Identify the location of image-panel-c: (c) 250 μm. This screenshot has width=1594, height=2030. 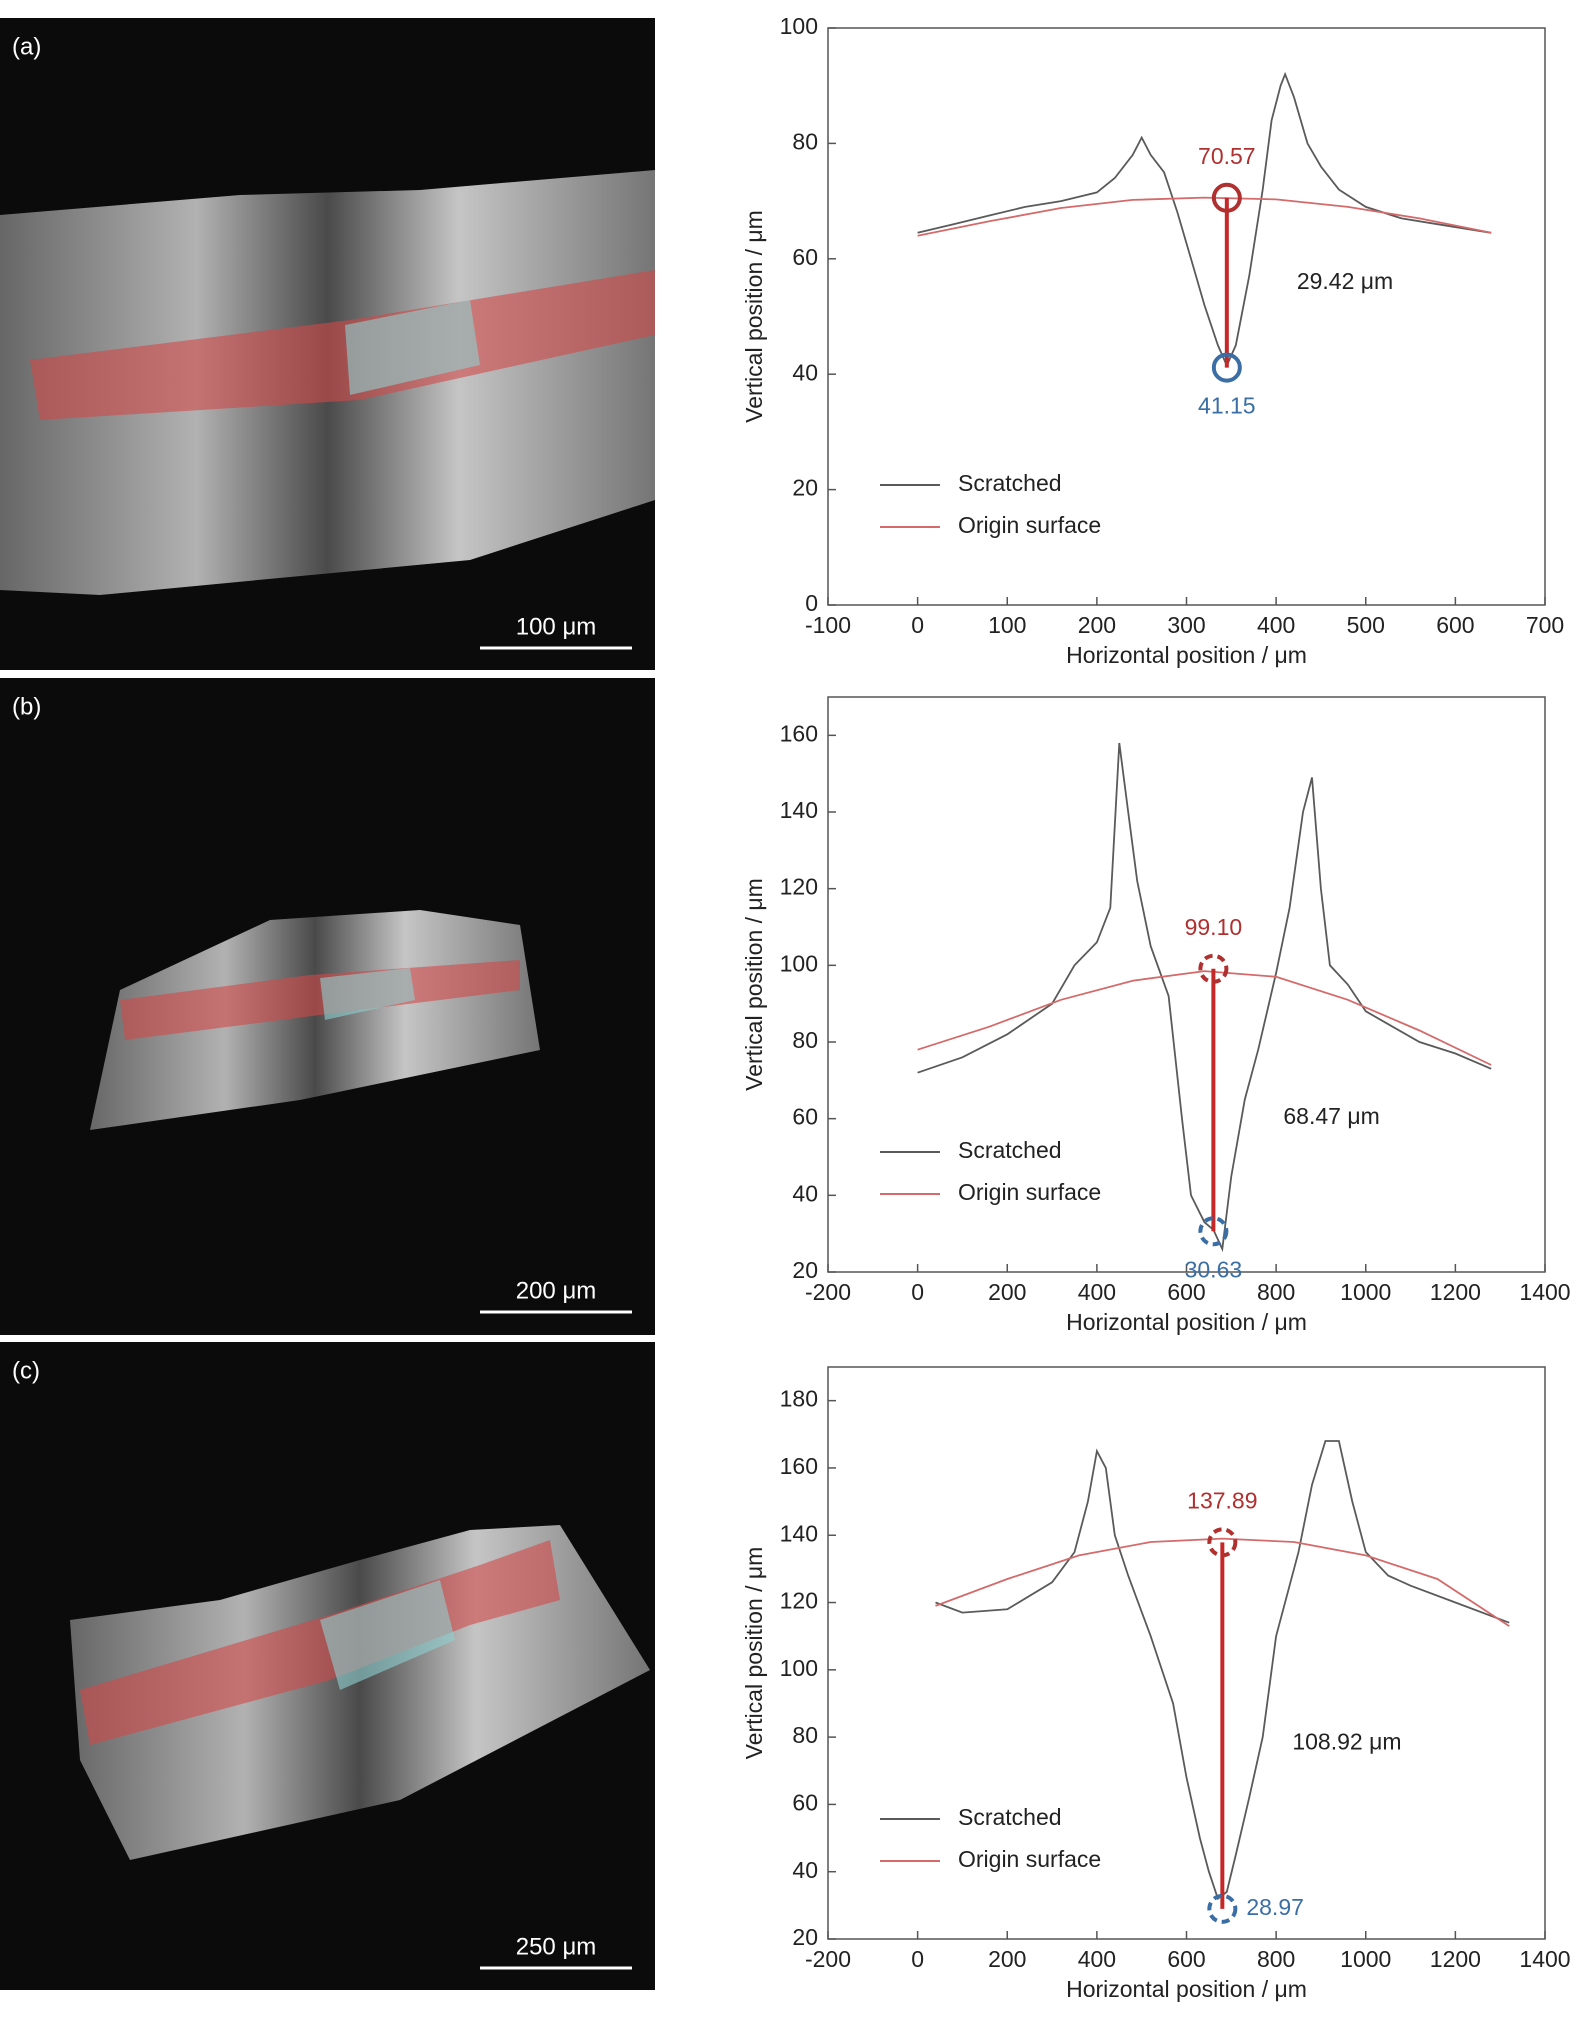
(327, 1666).